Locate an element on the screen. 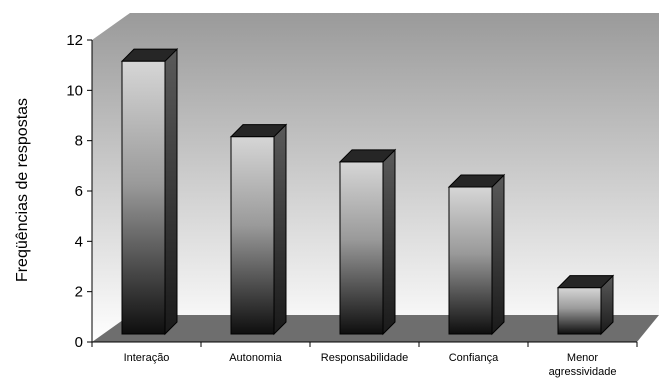 The image size is (660, 385). y-tick-label: 4 is located at coordinates (79, 241).